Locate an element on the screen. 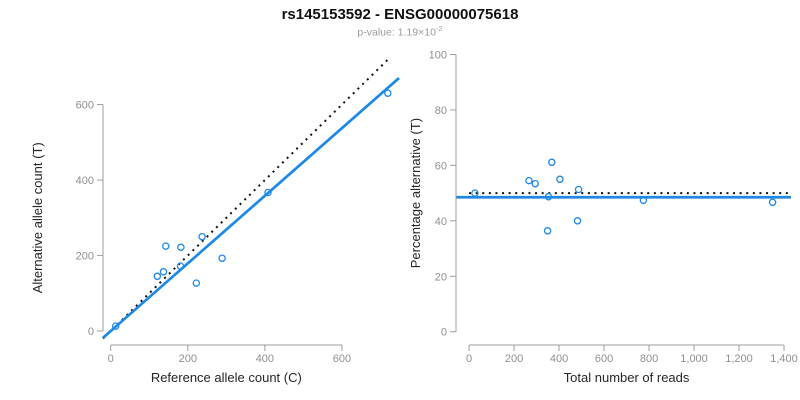 The width and height of the screenshot is (800, 400). chart-title: rs145153592 - ENSG00000075618 is located at coordinates (400, 14).